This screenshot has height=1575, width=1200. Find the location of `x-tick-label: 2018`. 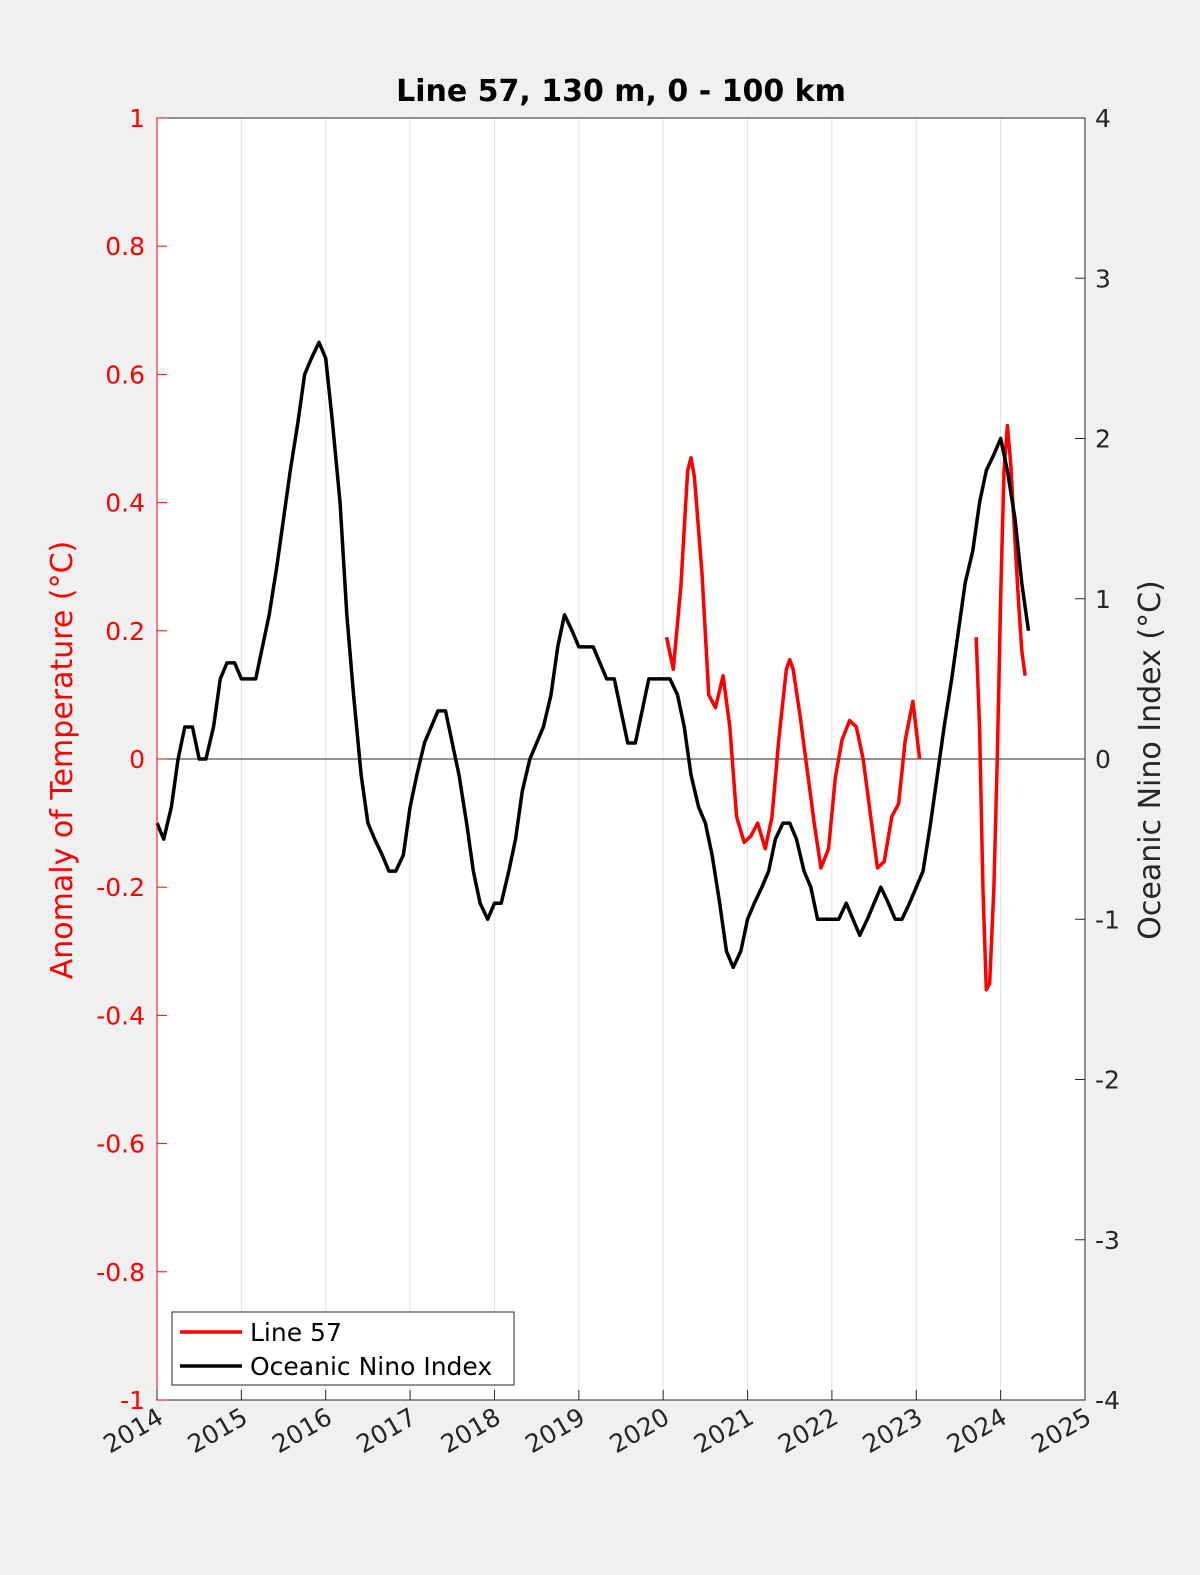

x-tick-label: 2018 is located at coordinates (471, 1430).